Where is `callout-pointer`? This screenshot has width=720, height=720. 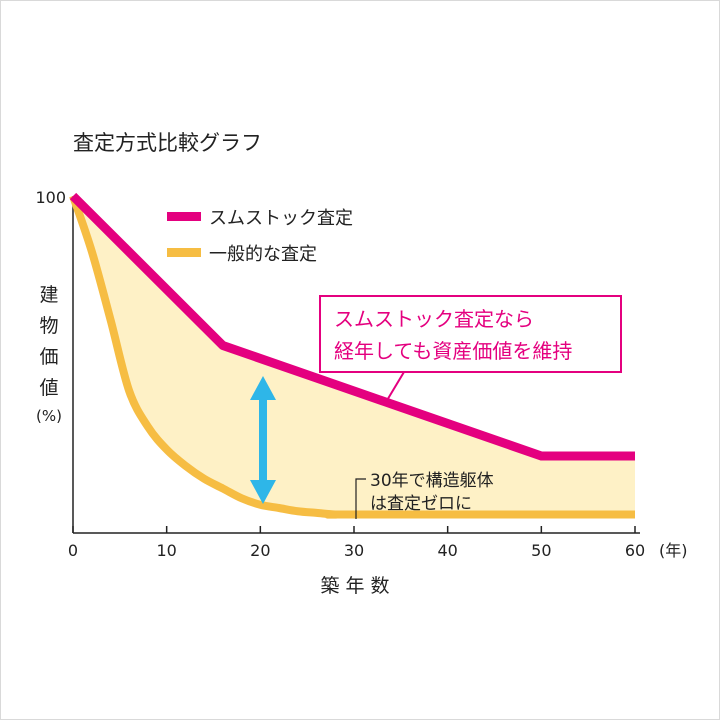 callout-pointer is located at coordinates (395, 387).